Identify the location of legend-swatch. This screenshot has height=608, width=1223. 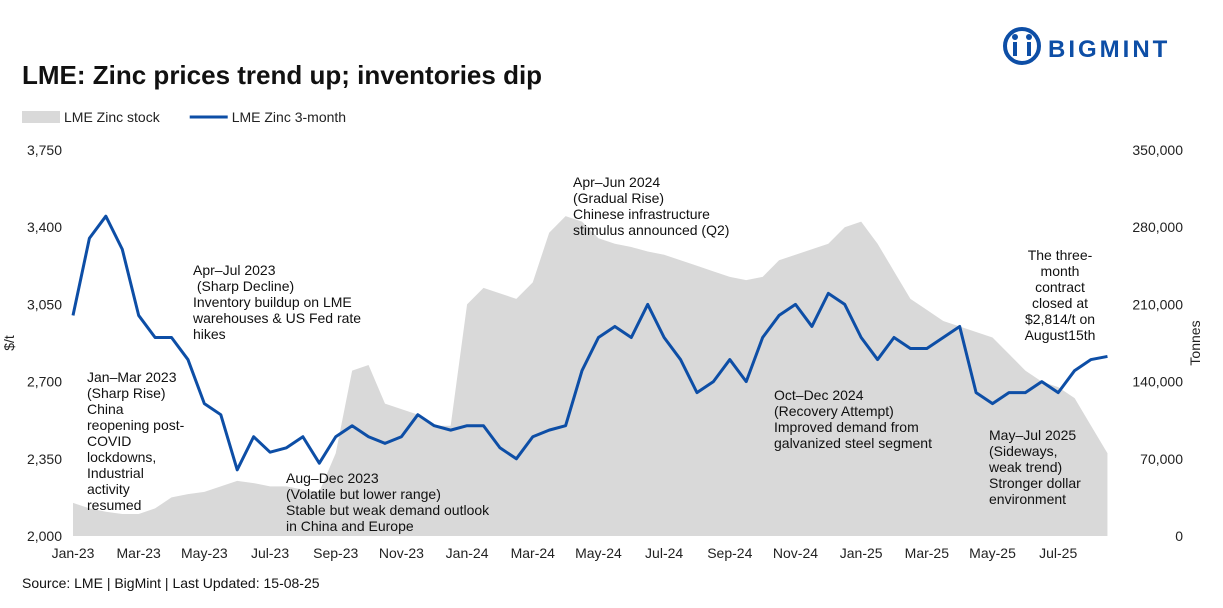
(41, 117).